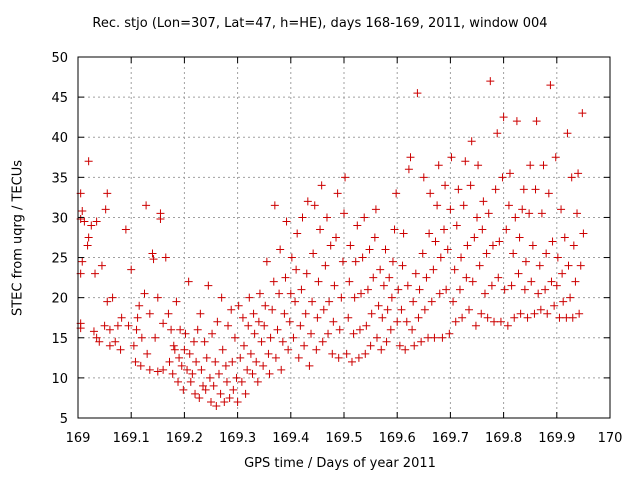  What do you see at coordinates (59, 259) in the screenshot?
I see `y-tick-label: 25` at bounding box center [59, 259].